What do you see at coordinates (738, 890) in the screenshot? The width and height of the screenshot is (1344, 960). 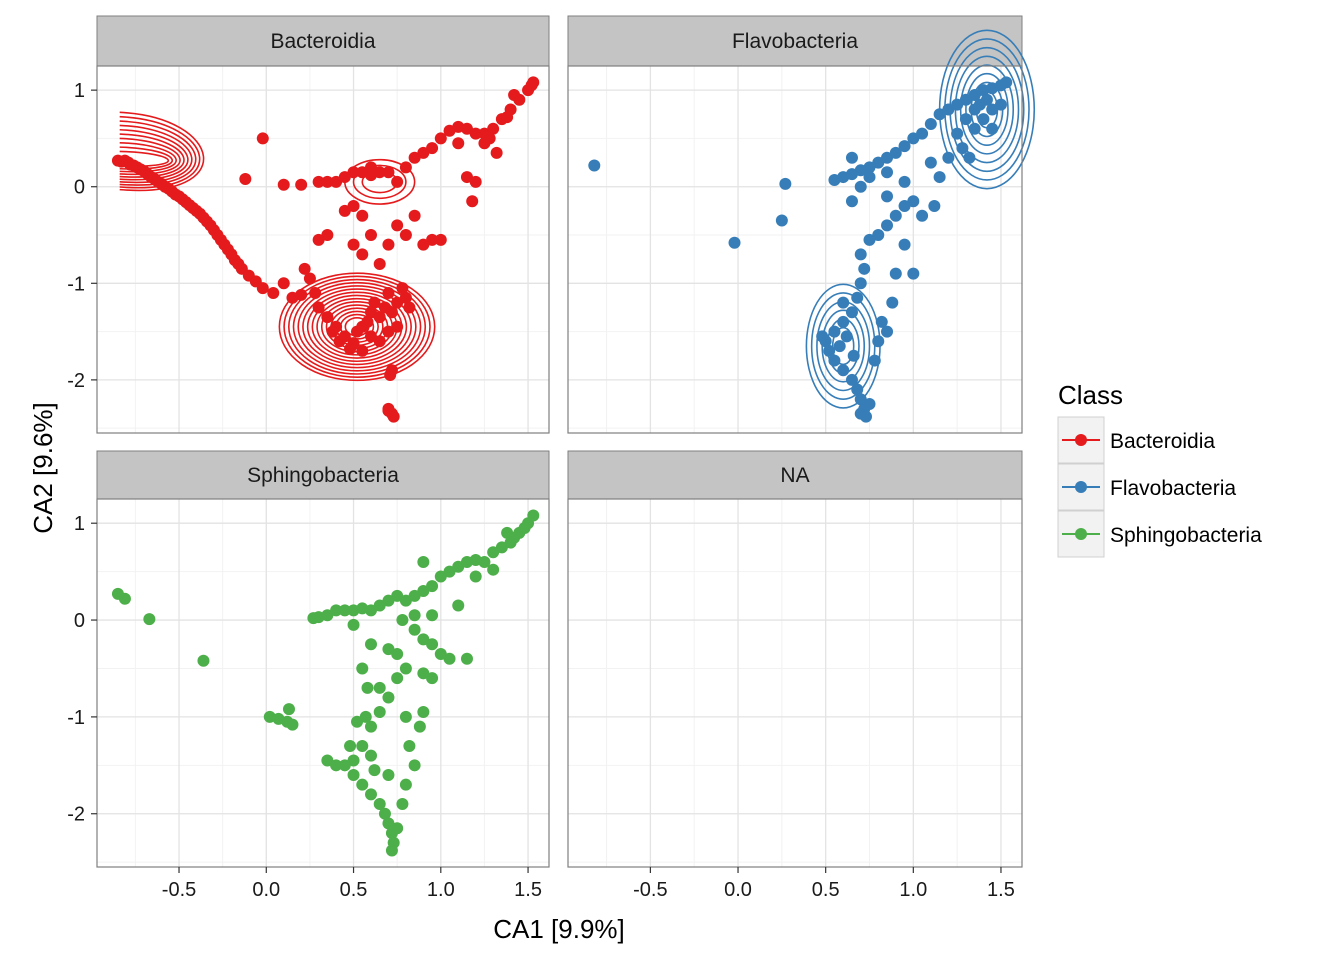 I see `x-tick-label: 0.0` at bounding box center [738, 890].